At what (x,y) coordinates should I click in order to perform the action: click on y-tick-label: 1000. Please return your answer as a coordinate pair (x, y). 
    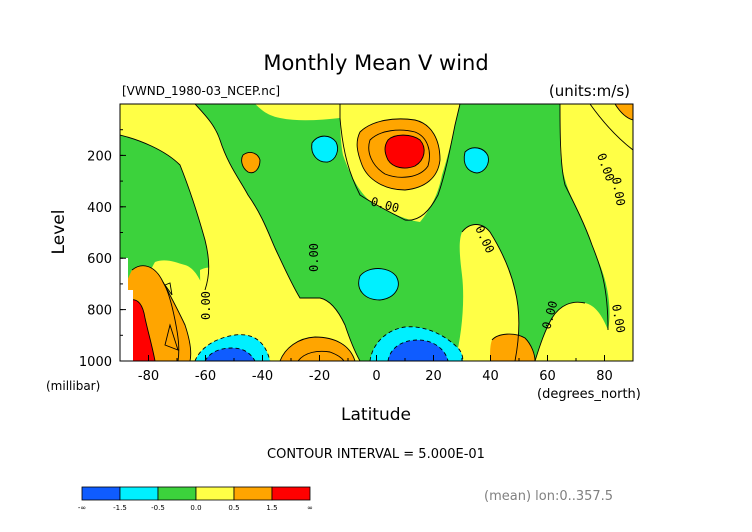
    Looking at the image, I should click on (95, 362).